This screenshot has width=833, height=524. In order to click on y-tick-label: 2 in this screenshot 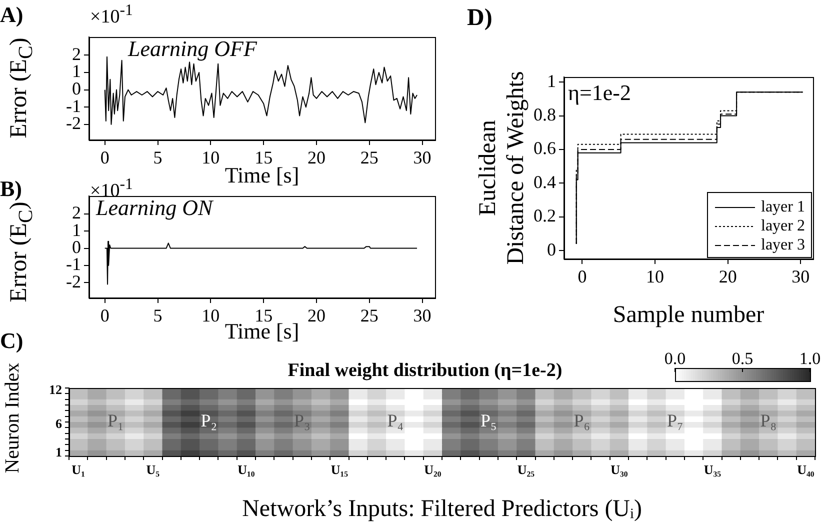, I will do `click(76, 54)`.